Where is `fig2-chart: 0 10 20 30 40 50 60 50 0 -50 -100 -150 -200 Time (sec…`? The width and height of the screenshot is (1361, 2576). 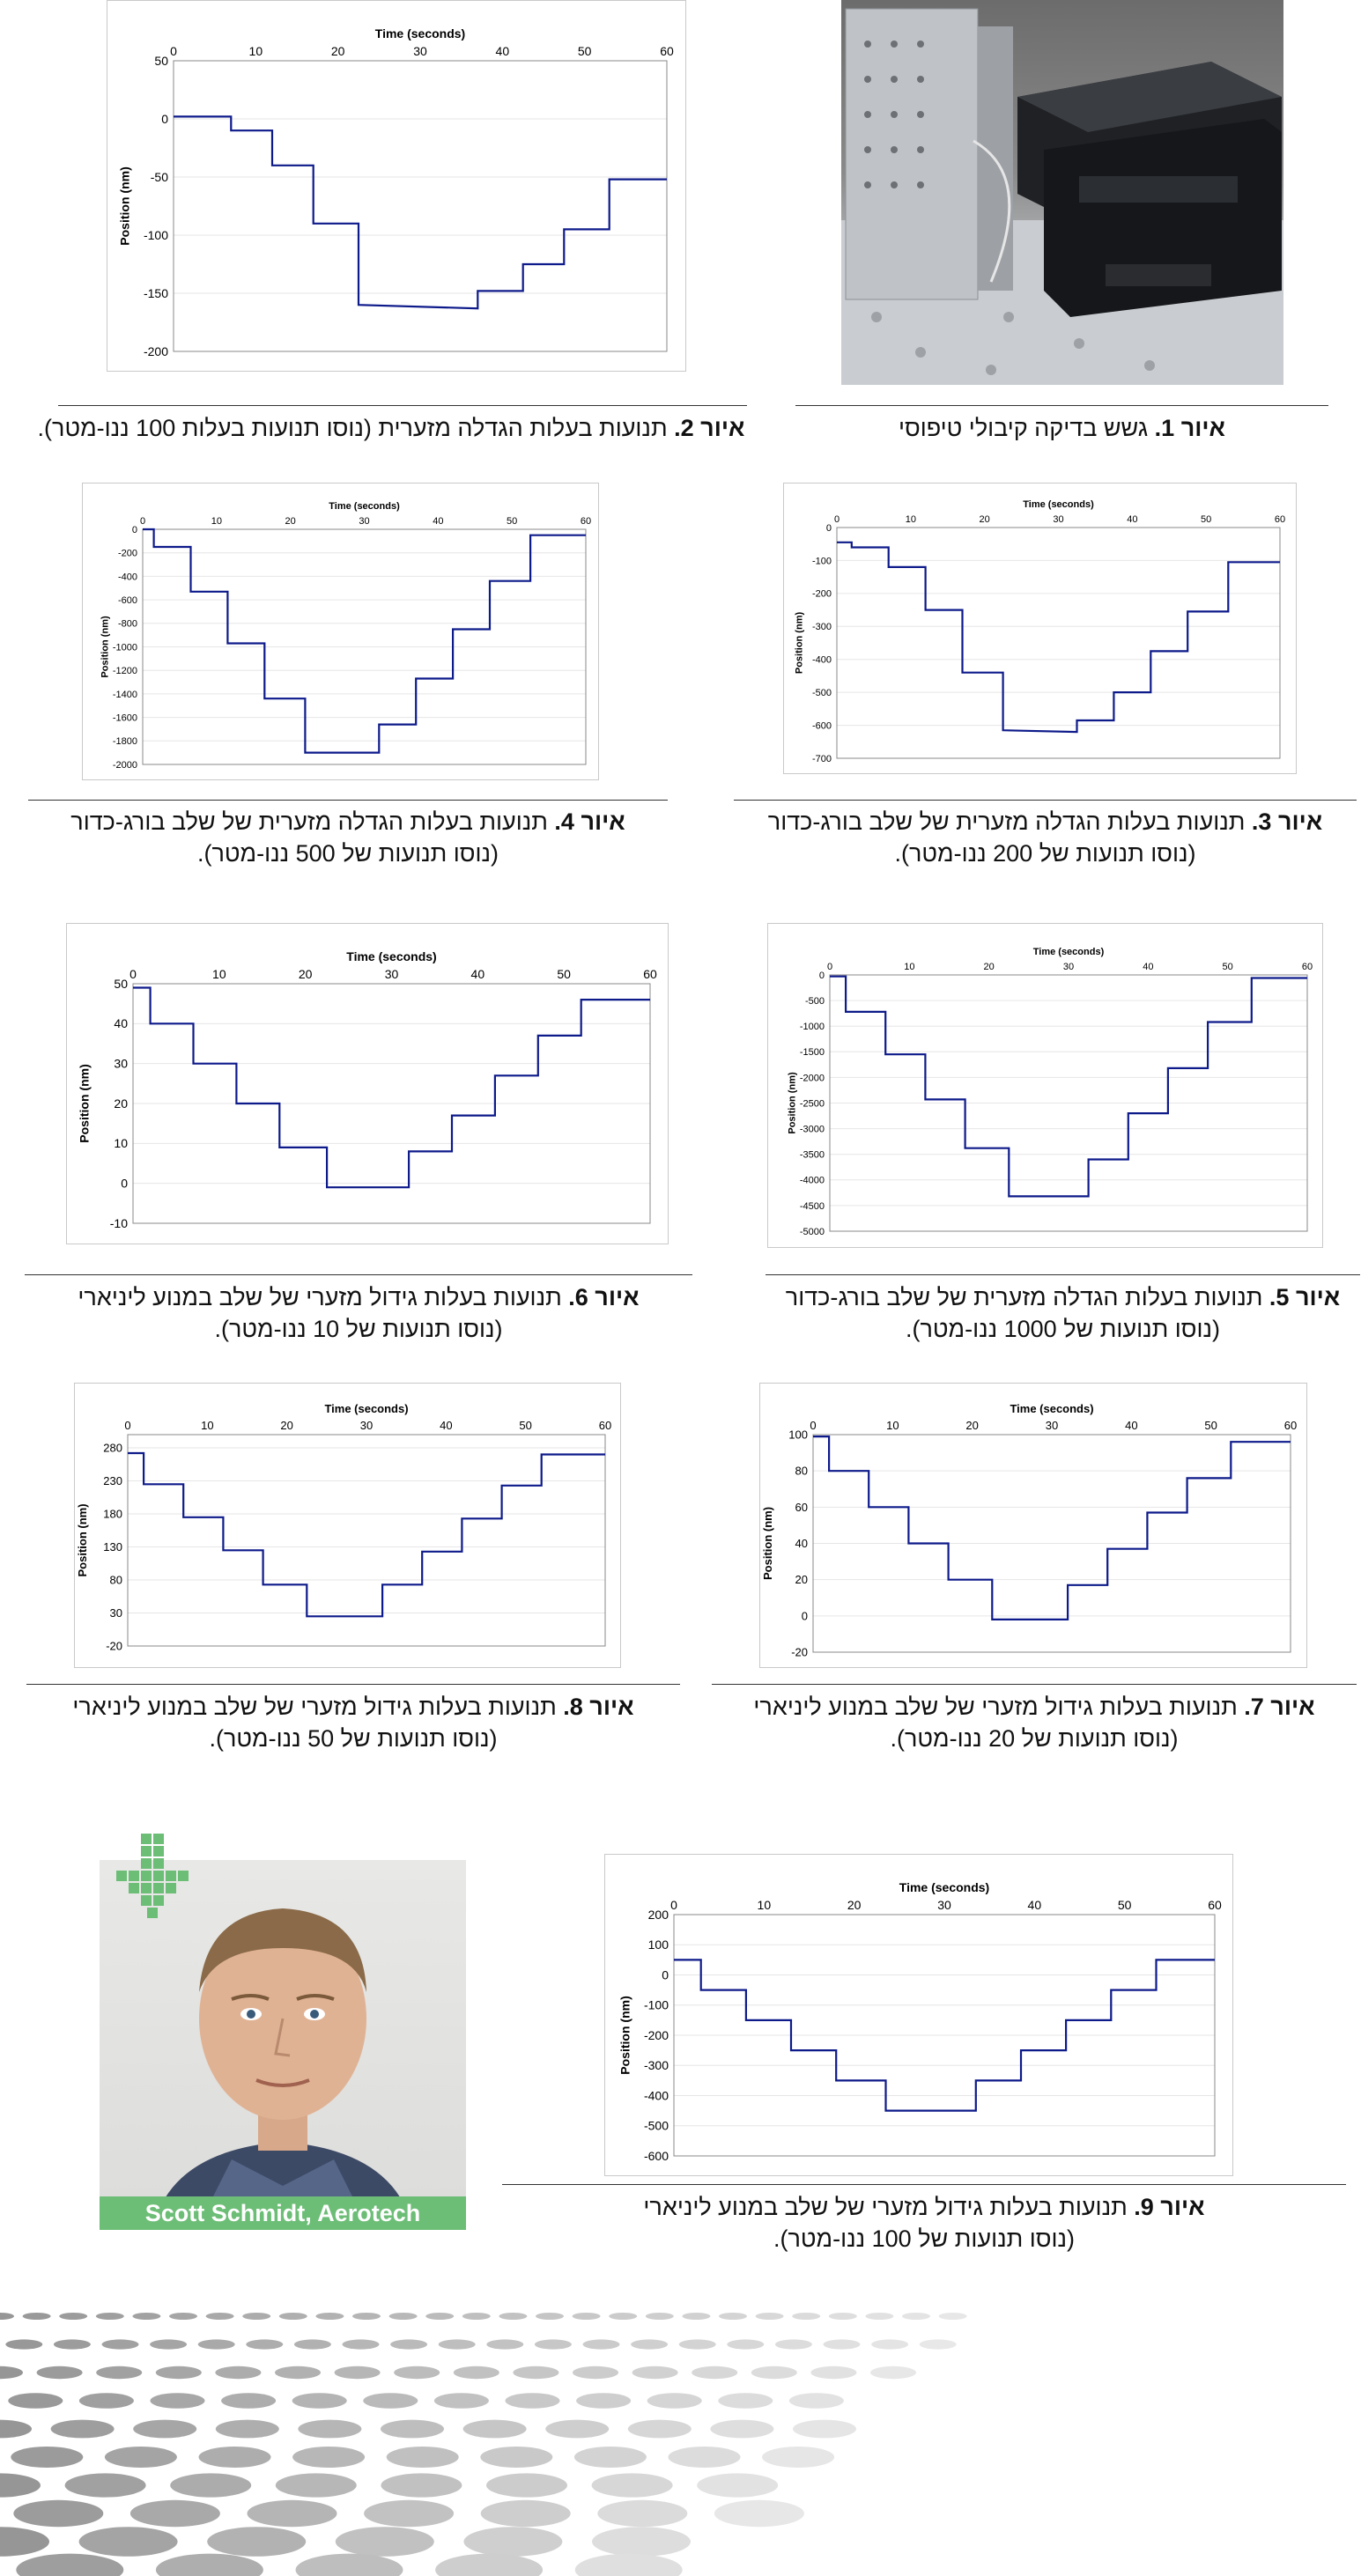
fig2-chart: 0 10 20 30 40 50 60 50 0 -50 -100 -150 -200 Time (sec… is located at coordinates (396, 186).